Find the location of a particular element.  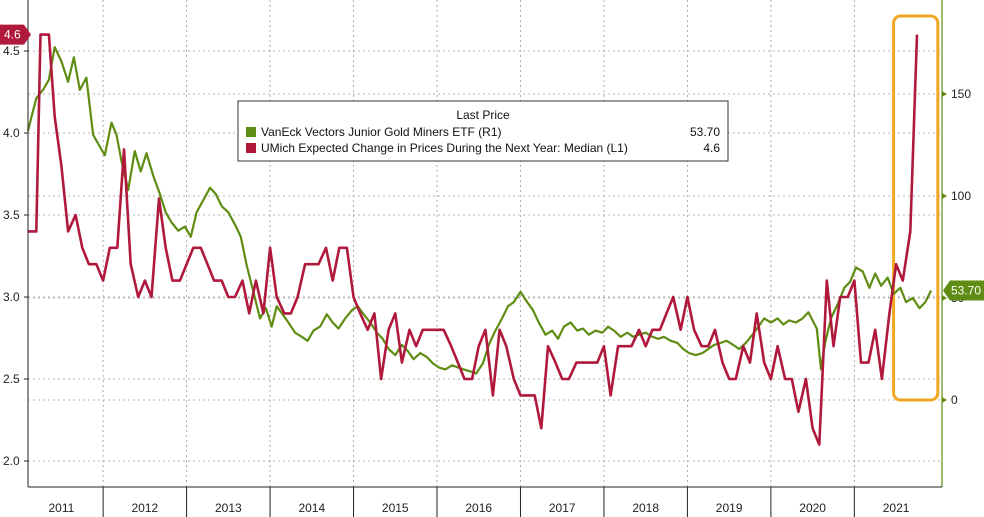

left-tick-label-4.0: 4.0 is located at coordinates (11, 133).